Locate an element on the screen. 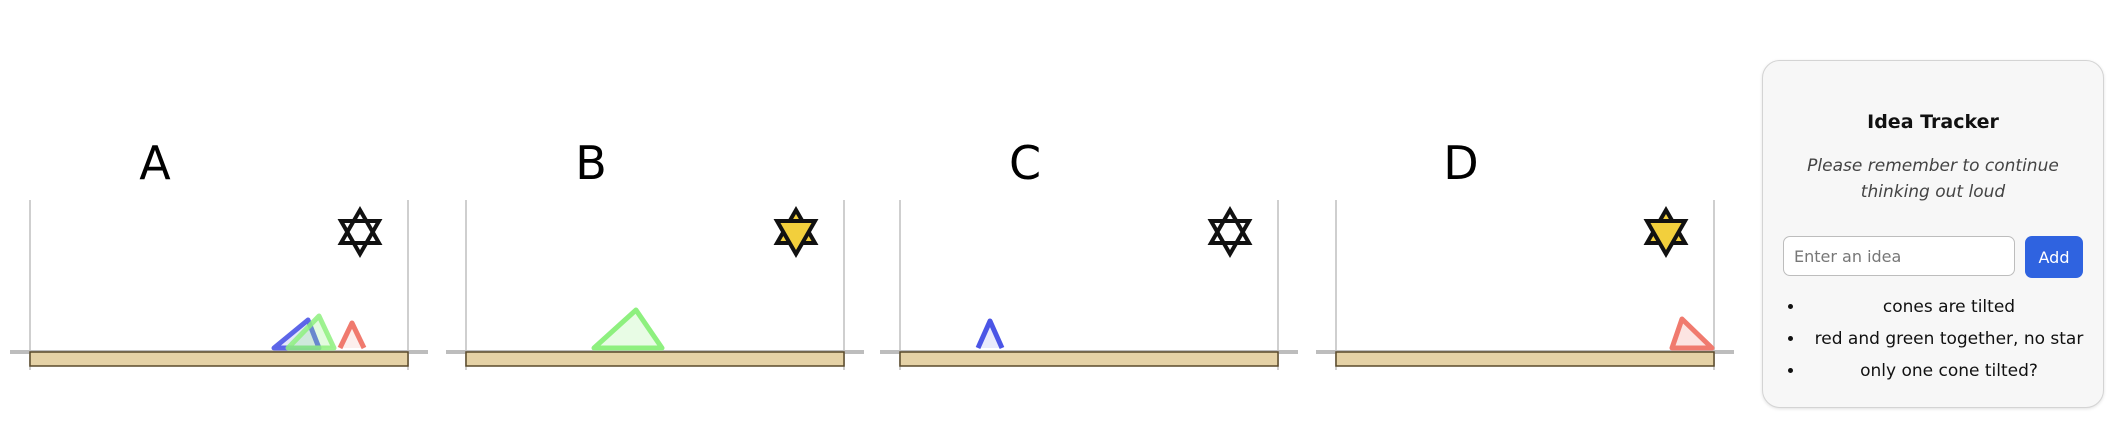 This screenshot has height=432, width=2118. tracker-title: Idea Tracker is located at coordinates (1933, 122).